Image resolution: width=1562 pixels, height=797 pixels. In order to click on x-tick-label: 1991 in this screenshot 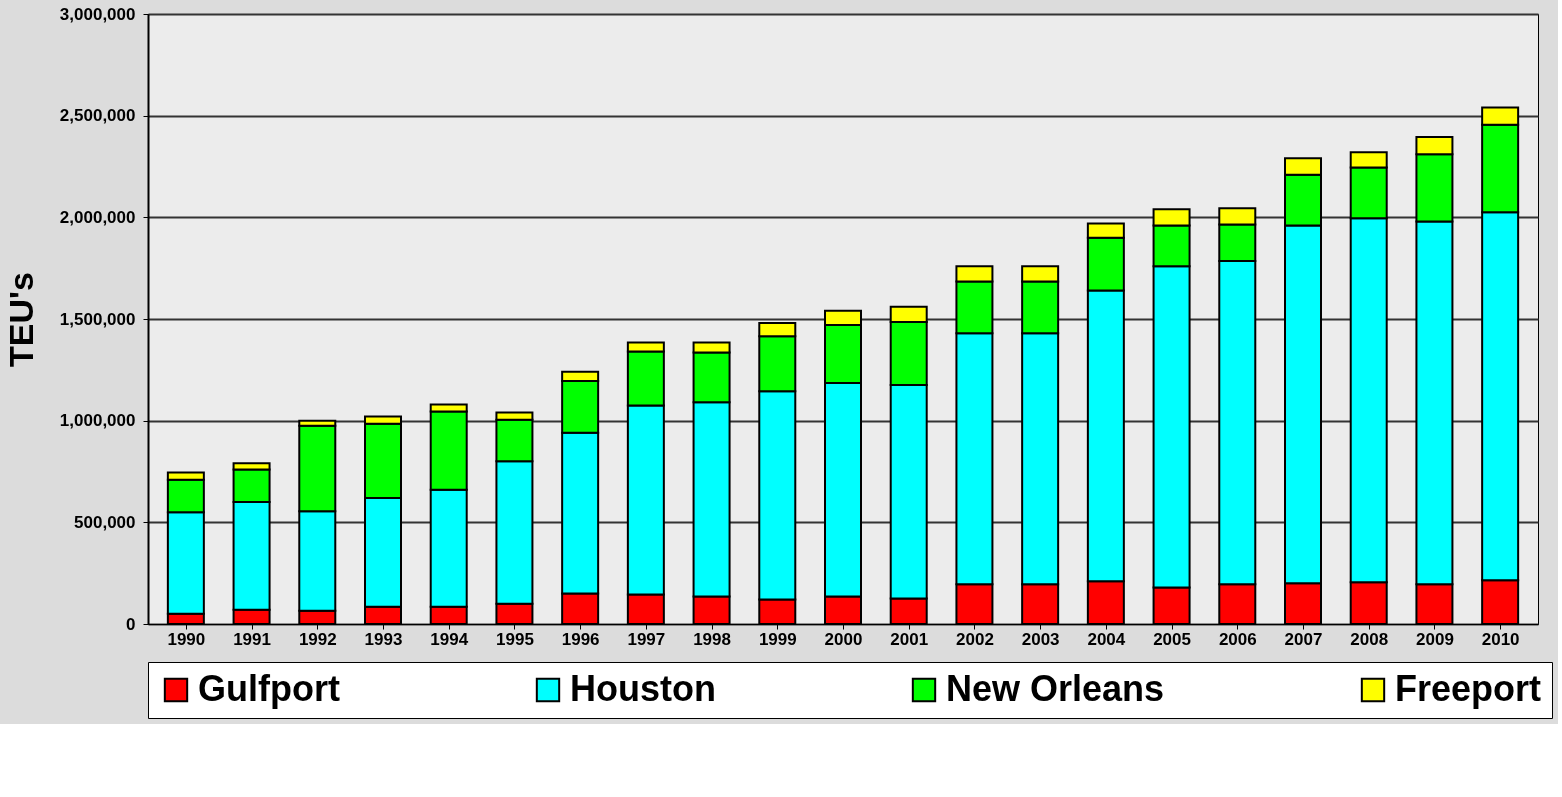, I will do `click(252, 639)`.